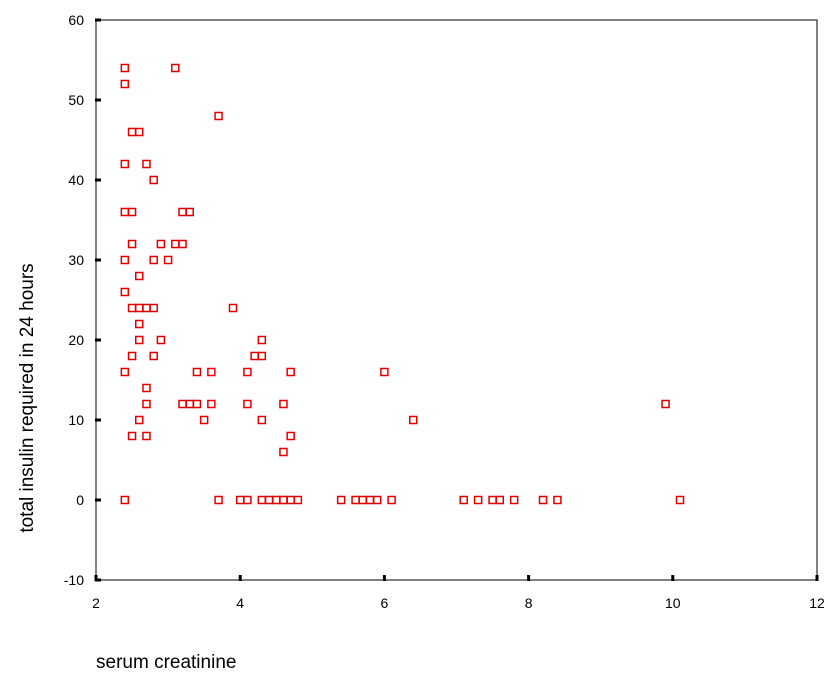 The image size is (828, 675). What do you see at coordinates (76, 340) in the screenshot?
I see `y-tick-label: 20` at bounding box center [76, 340].